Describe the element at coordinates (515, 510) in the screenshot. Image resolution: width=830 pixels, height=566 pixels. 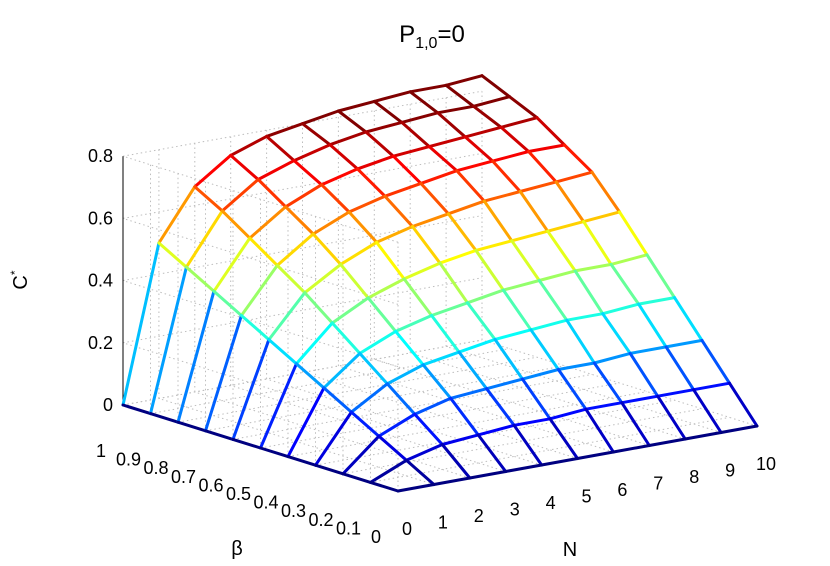
I see `x-tick-label: 3` at that location.